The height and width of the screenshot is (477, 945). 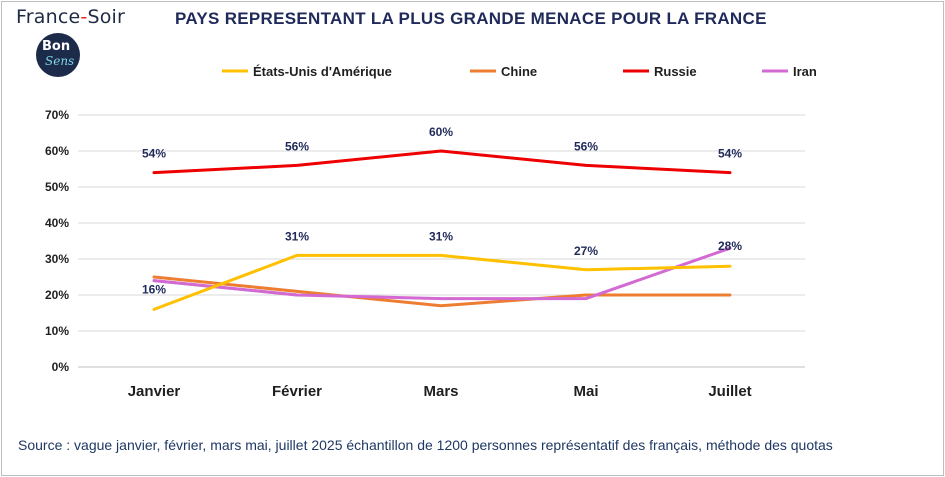 What do you see at coordinates (586, 251) in the screenshot?
I see `data-label: 27%` at bounding box center [586, 251].